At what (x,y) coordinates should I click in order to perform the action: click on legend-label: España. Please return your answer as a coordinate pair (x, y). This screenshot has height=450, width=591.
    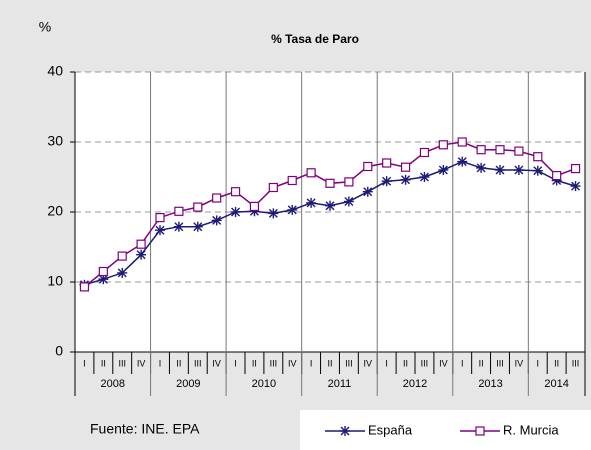
    Looking at the image, I should click on (390, 429).